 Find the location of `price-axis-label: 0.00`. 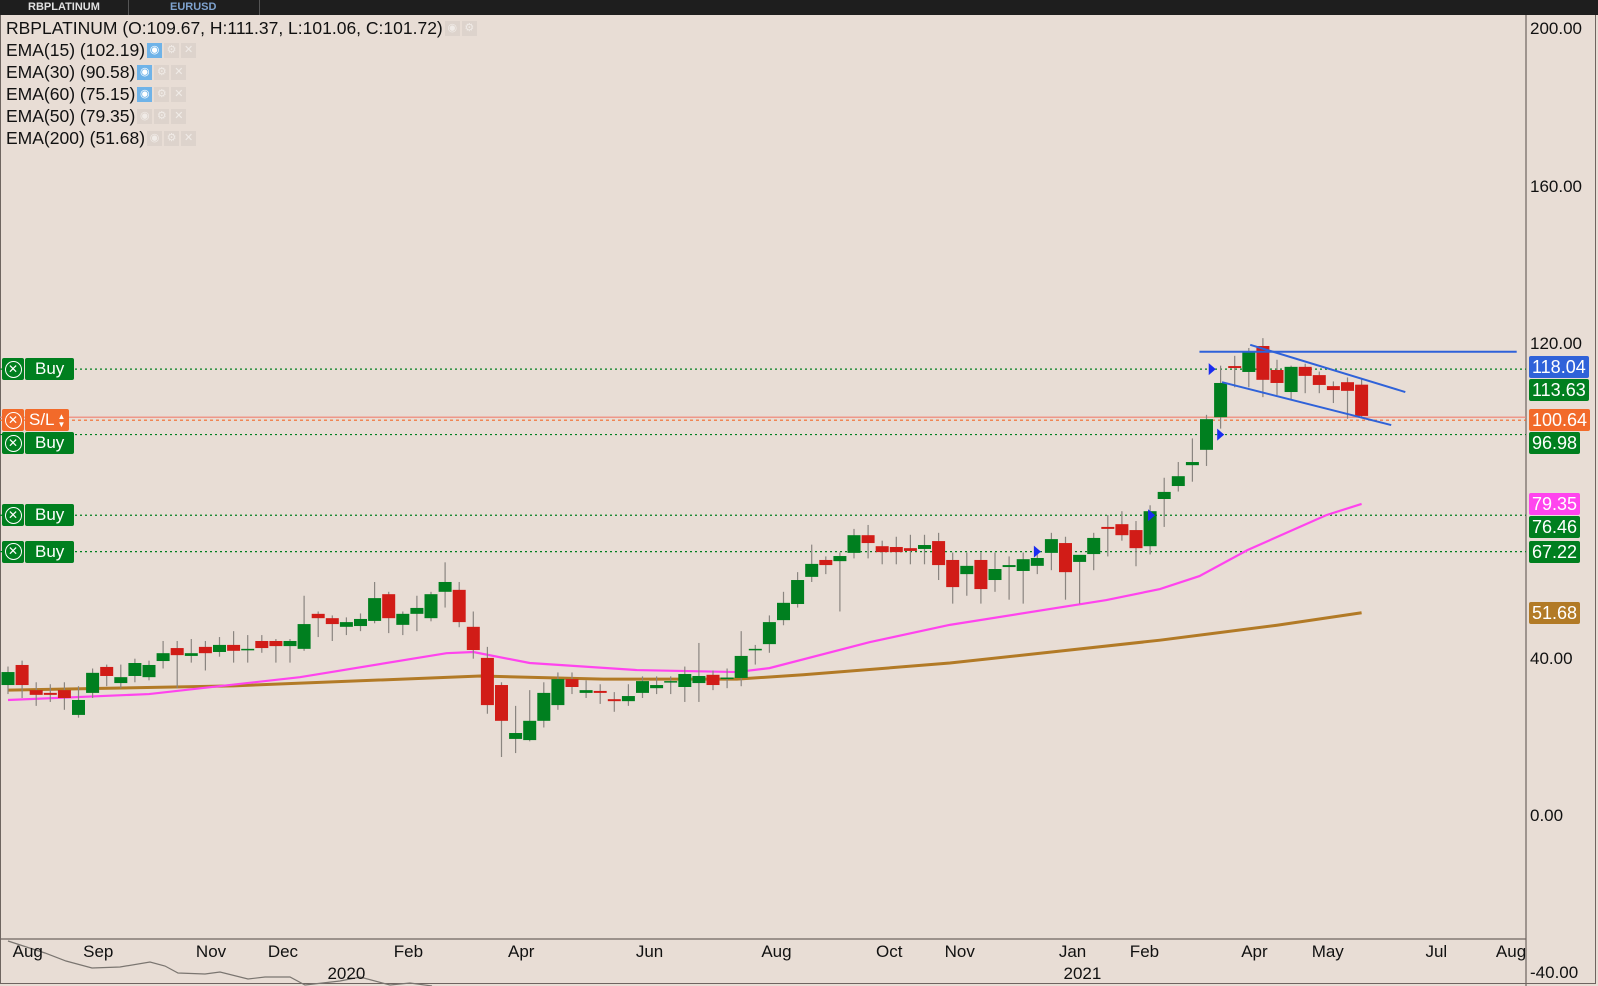

price-axis-label: 0.00 is located at coordinates (1547, 815).